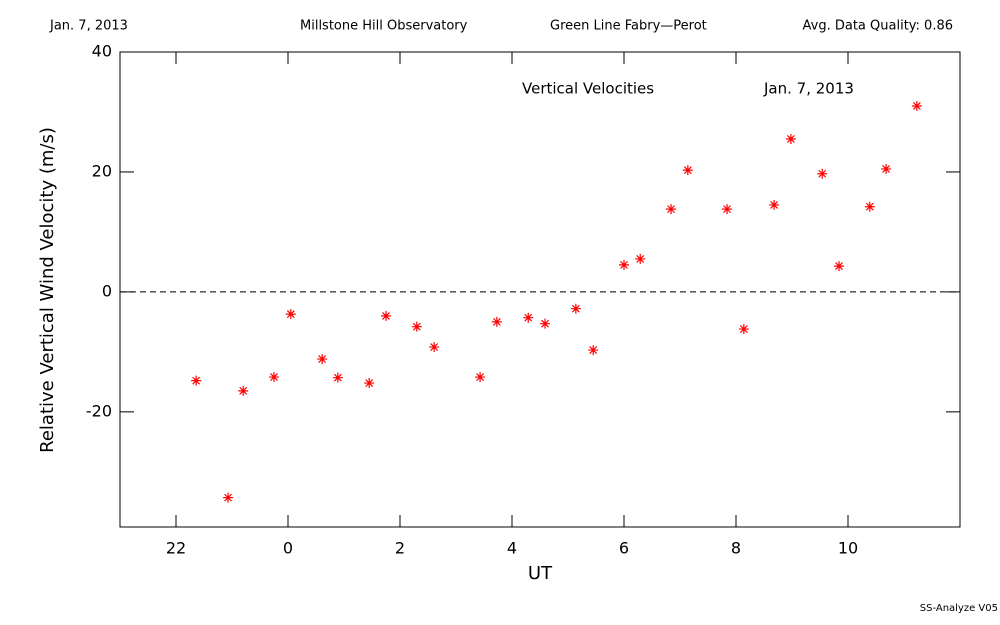  Describe the element at coordinates (384, 26) in the screenshot. I see `header-observatory: Millstone Hill Observatory` at that location.